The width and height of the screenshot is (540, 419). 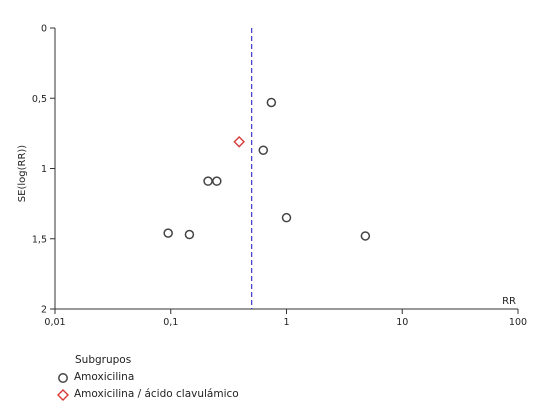 What do you see at coordinates (402, 322) in the screenshot?
I see `x-tick-label: 10` at bounding box center [402, 322].